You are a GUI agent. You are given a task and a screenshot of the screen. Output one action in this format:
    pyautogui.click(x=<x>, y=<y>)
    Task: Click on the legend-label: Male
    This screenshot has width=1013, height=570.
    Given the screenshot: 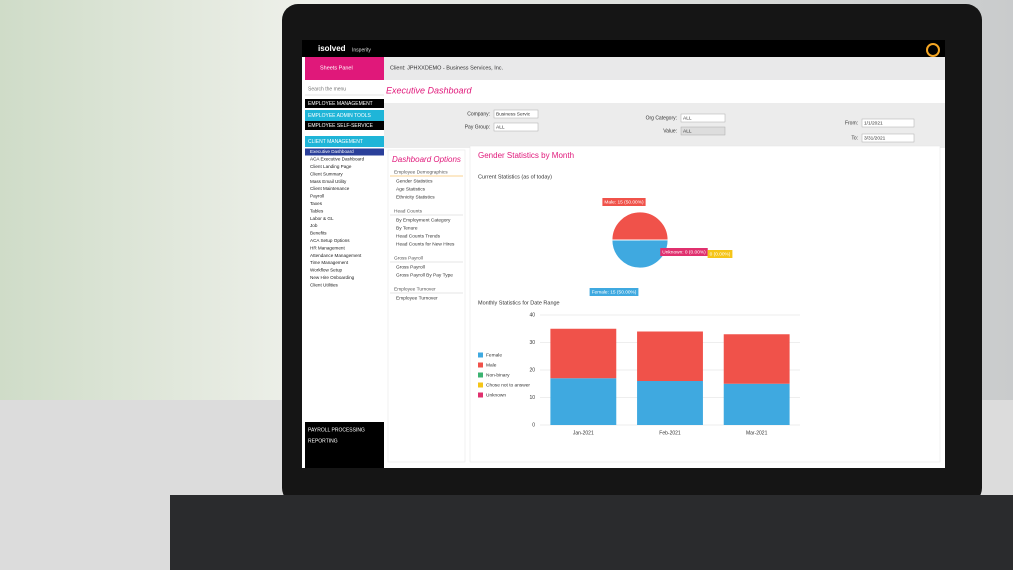 What is the action you would take?
    pyautogui.click(x=491, y=365)
    